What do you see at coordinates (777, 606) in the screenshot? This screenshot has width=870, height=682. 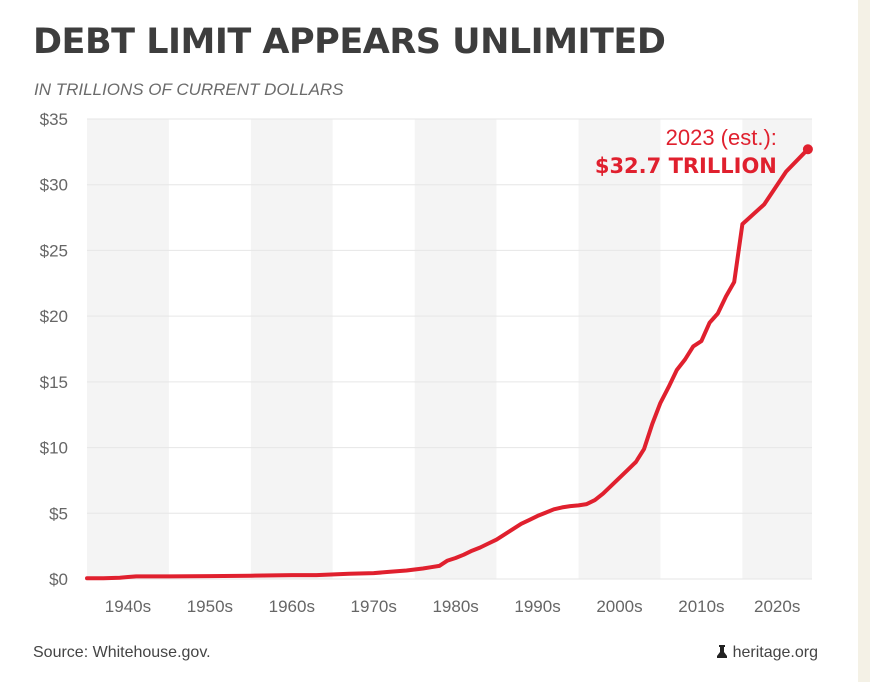 I see `x-tick-label: 2020s` at bounding box center [777, 606].